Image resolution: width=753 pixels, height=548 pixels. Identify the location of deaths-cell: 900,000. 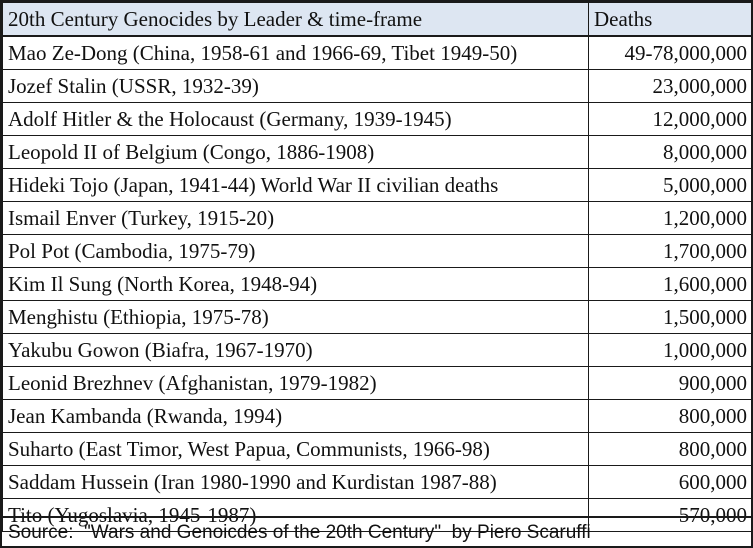
(670, 383).